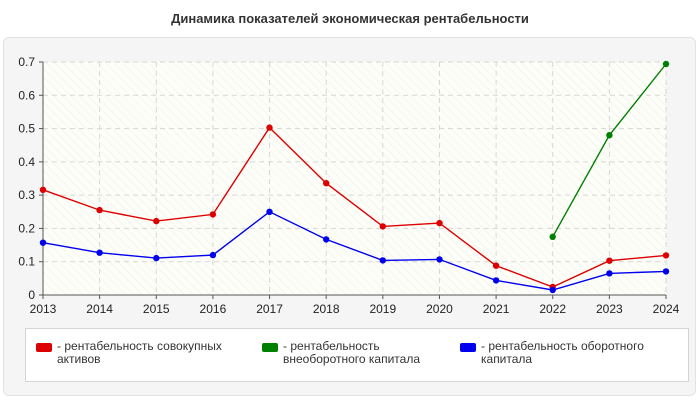  I want to click on x-tick-label: 2017, so click(269, 309).